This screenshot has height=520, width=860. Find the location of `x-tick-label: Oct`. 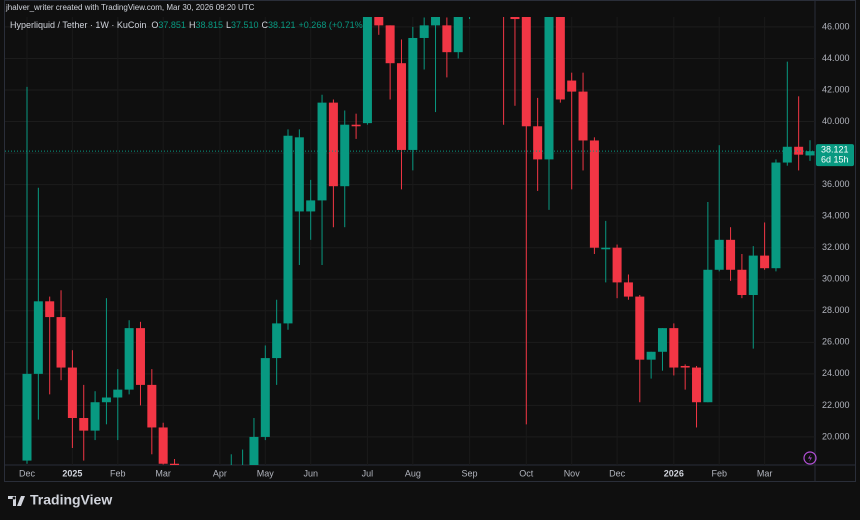

x-tick-label: Oct is located at coordinates (526, 473).